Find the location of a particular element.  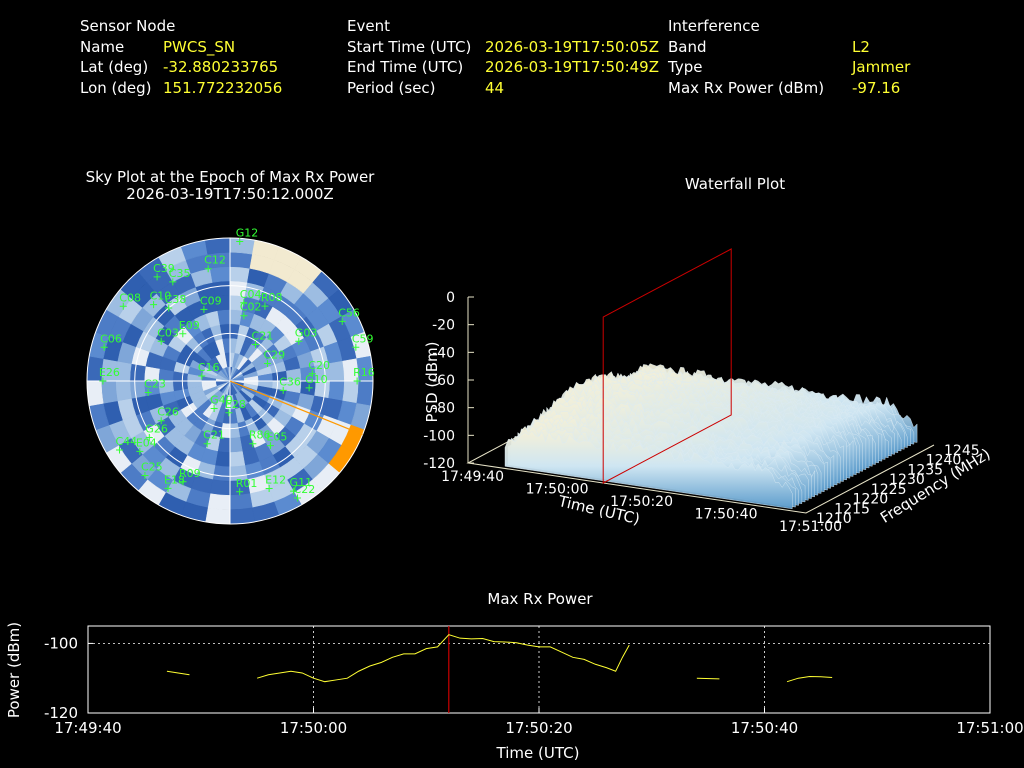

satellite-label: C38 is located at coordinates (176, 299).